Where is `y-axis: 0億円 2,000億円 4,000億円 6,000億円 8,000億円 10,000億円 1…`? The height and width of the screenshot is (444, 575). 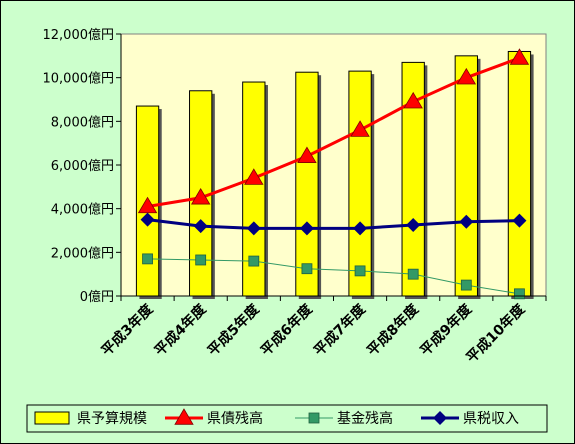
y-axis: 0億円 2,000億円 4,000億円 6,000億円 8,000億円 10,000億円 1… is located at coordinates (82, 166).